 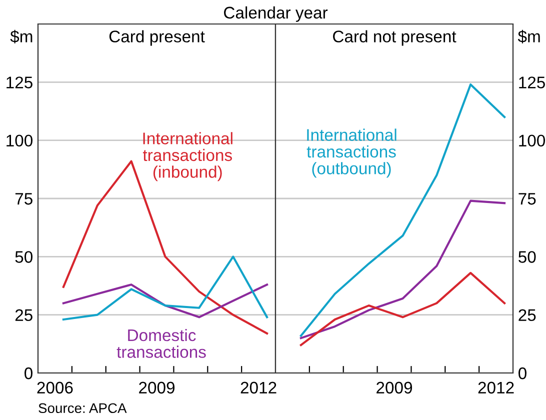 I want to click on x-tick-label: 2006, so click(x=55, y=388).